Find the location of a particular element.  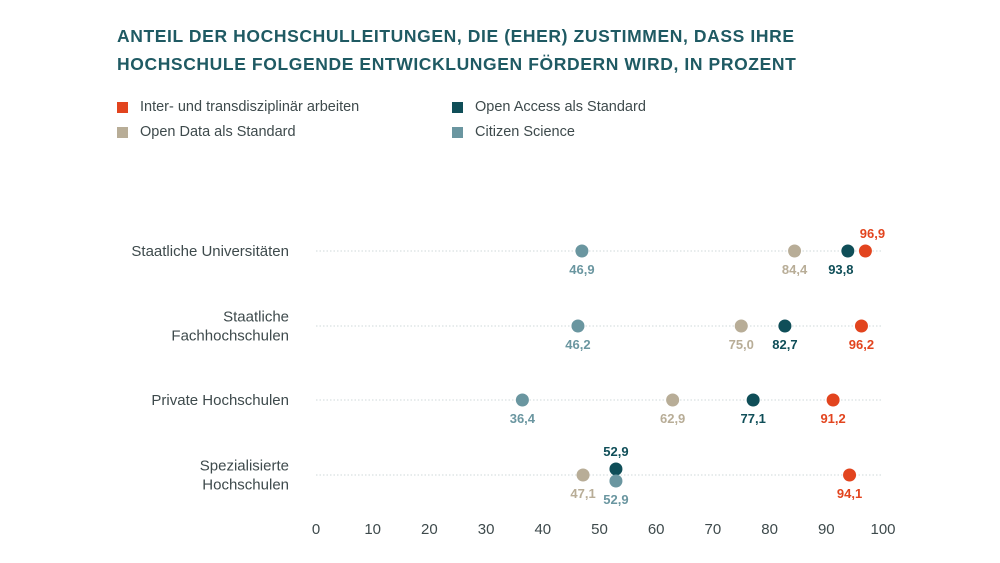

data-label: 62,9 is located at coordinates (672, 418).